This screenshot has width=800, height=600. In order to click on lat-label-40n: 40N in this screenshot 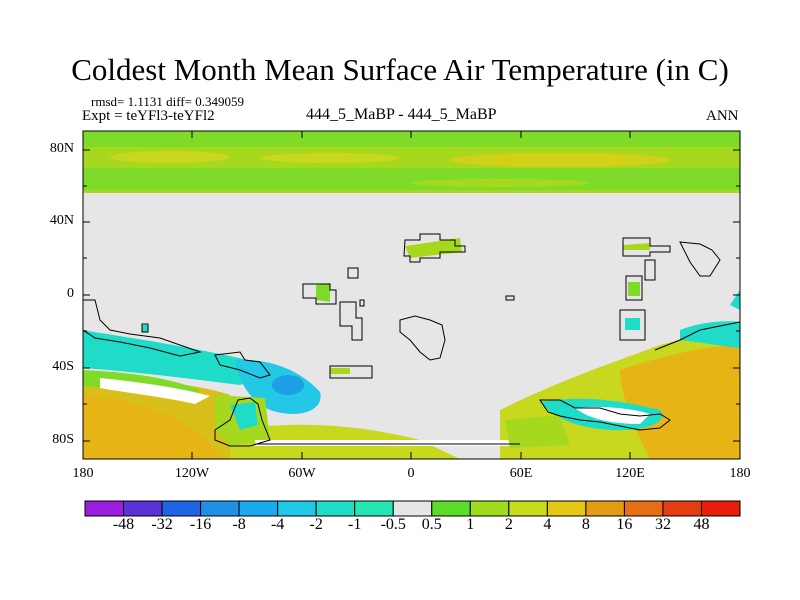, I will do `click(61, 220)`.